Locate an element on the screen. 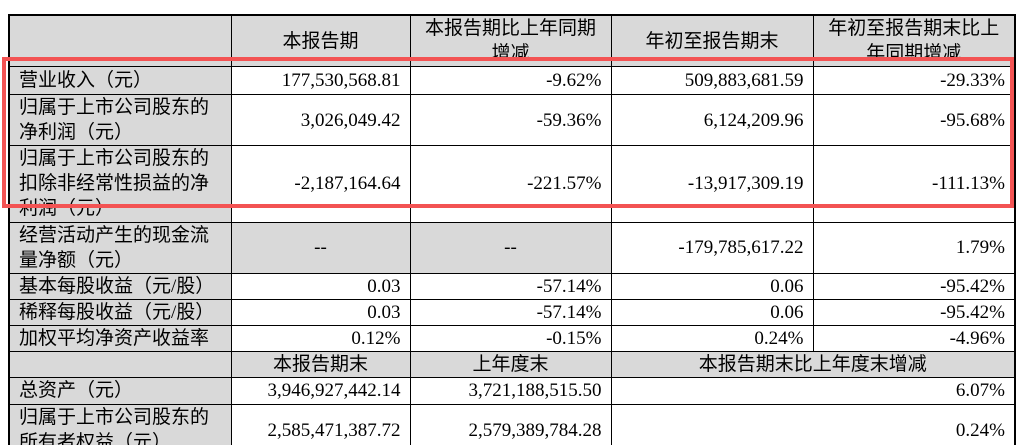  table-subheader-row: 本报告期末 上年度末 本报告期末比上年度末增减 is located at coordinates (512, 364).